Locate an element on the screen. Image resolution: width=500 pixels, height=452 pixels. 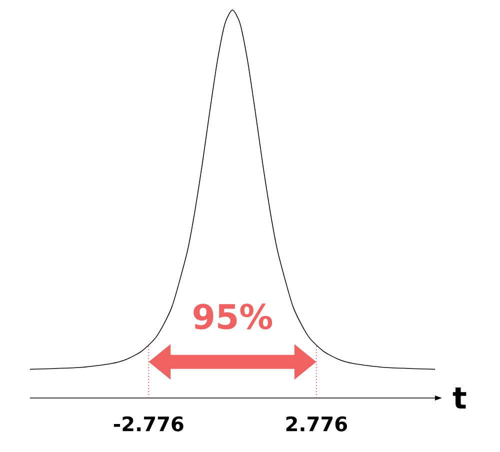
x-axis-title: t is located at coordinates (459, 398).